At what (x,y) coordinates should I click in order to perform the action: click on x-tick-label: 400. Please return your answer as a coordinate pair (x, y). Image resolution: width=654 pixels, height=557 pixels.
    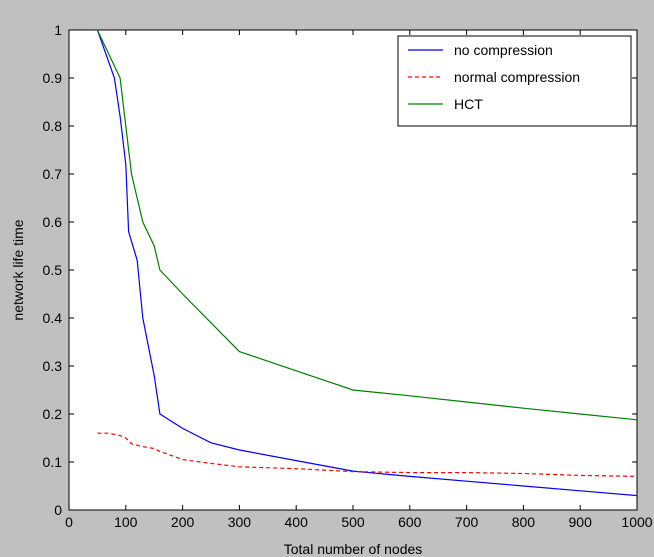
    Looking at the image, I should click on (297, 522).